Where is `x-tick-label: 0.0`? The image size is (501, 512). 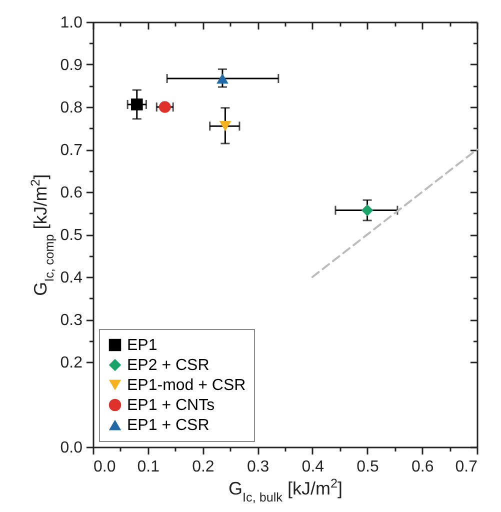 x-tick-label: 0.0 is located at coordinates (105, 467).